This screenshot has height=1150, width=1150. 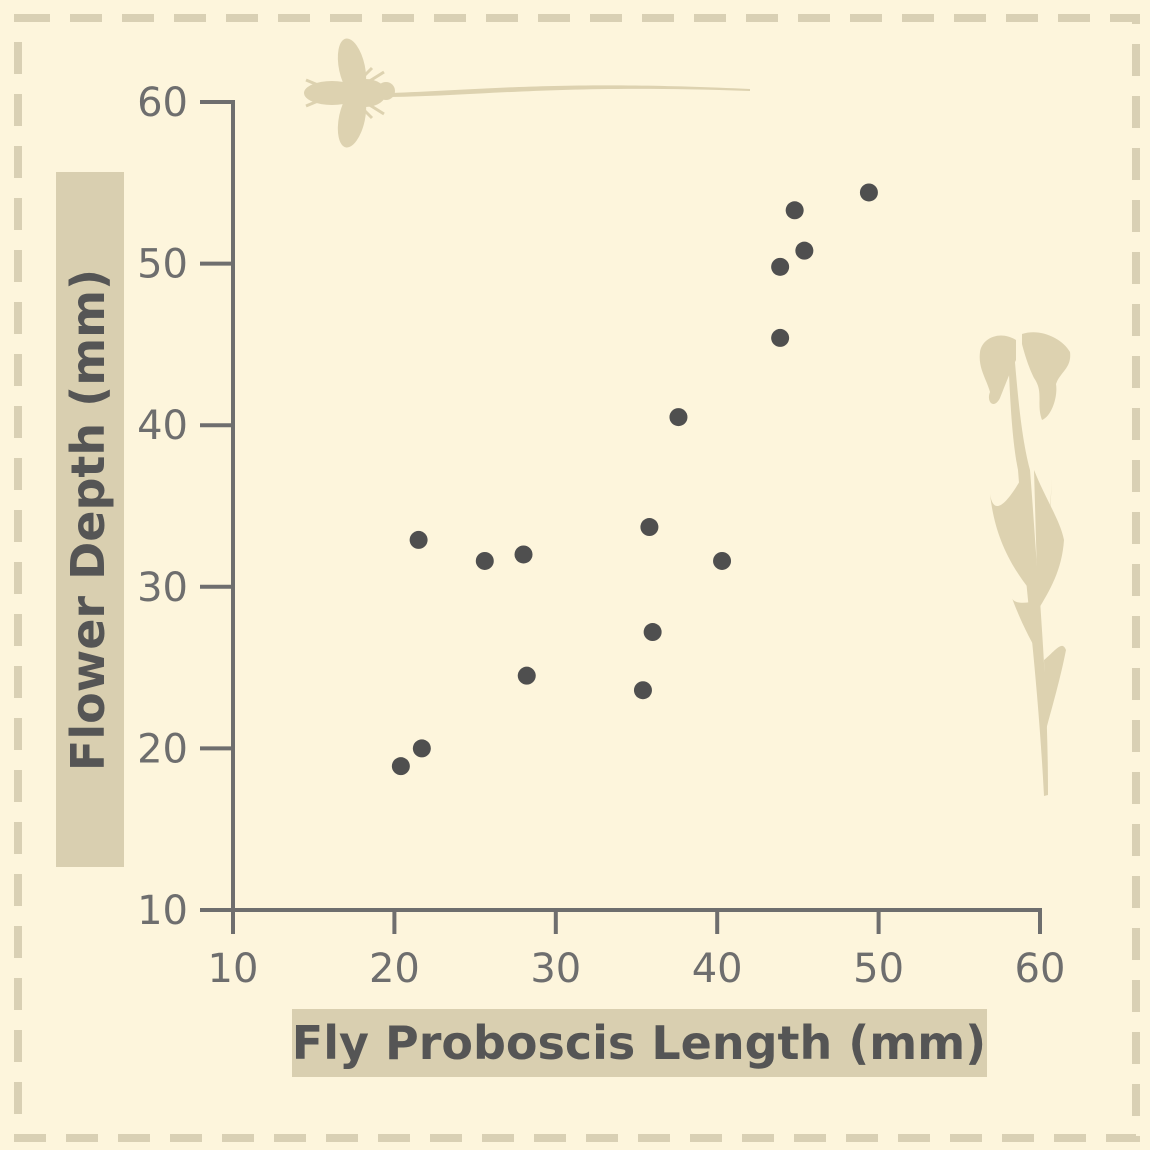 I want to click on x-tick-label: 50, so click(x=878, y=969).